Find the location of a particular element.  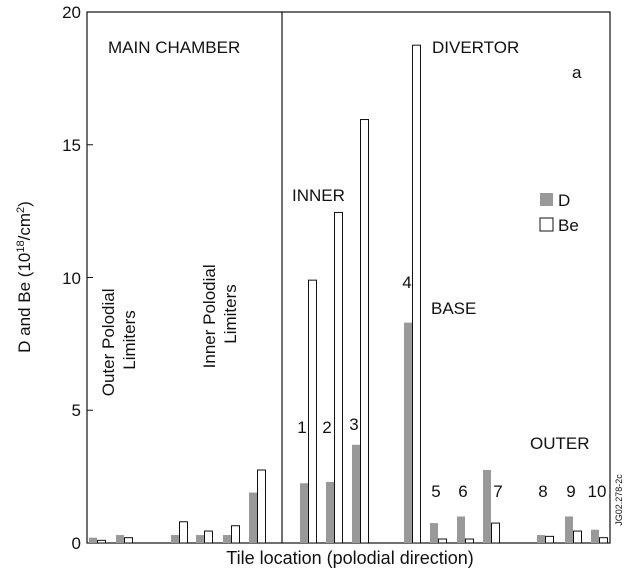

tile-number-10: 10 is located at coordinates (597, 491).